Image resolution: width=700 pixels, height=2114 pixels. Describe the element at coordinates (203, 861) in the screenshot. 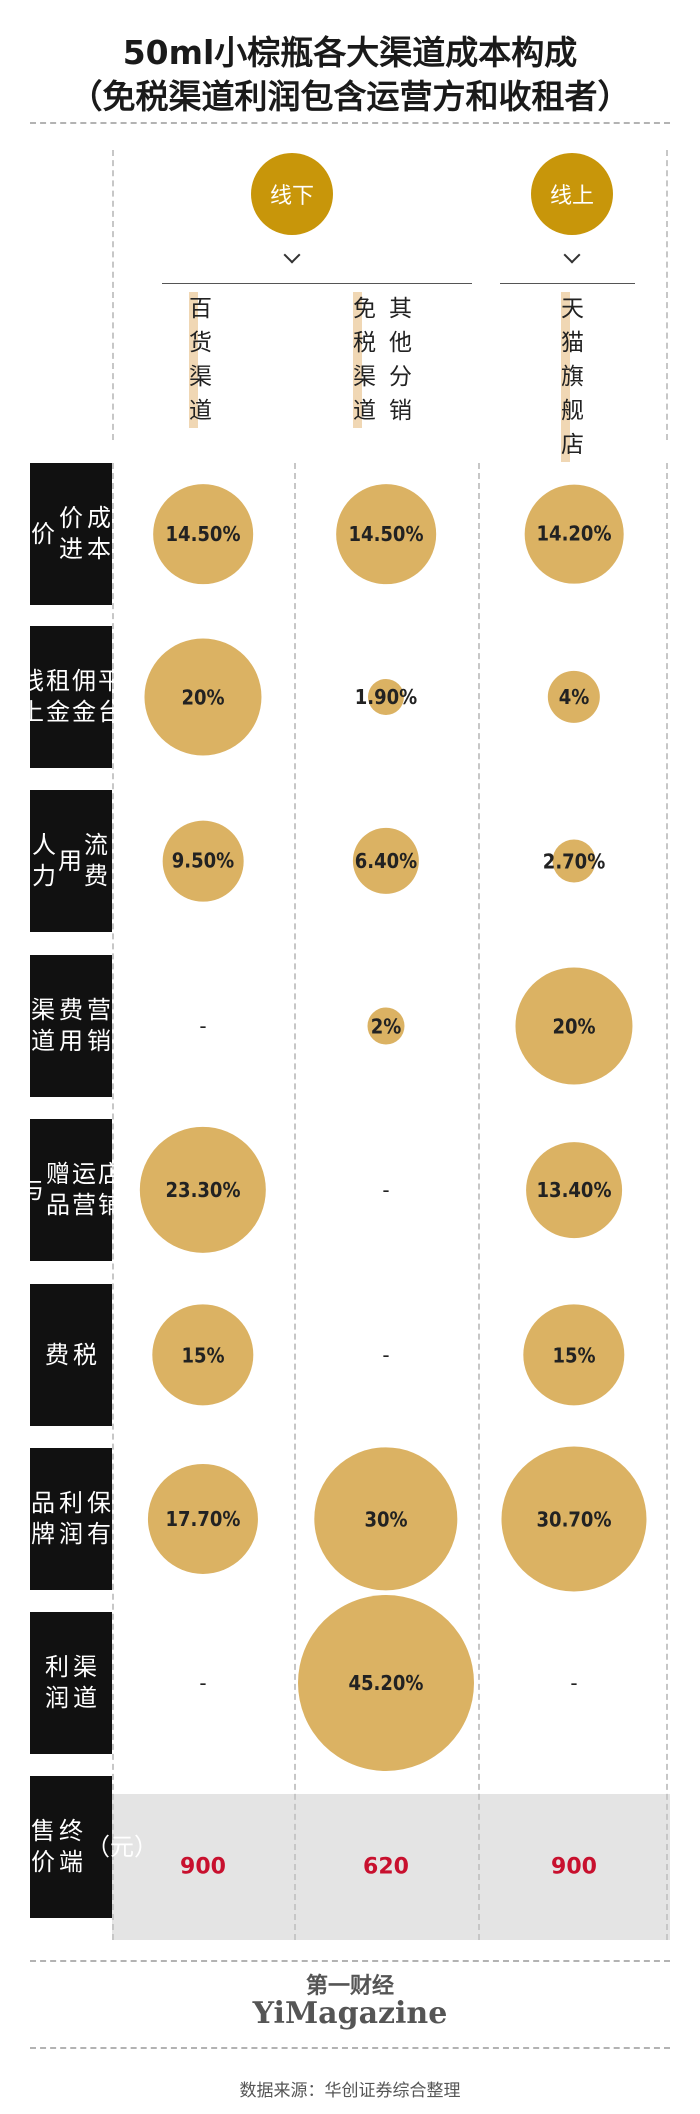

I see `cost-bubble: 9.50%` at that location.